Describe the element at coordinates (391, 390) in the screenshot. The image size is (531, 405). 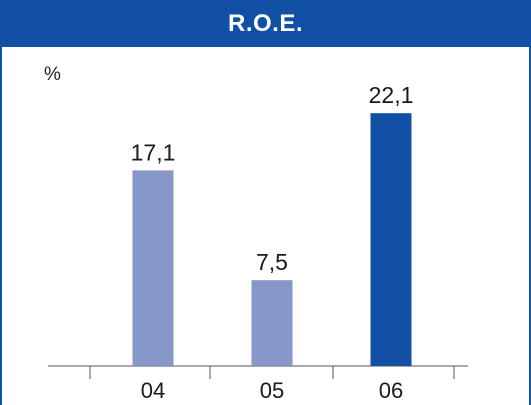
I see `x-tick-label-06: 06` at that location.